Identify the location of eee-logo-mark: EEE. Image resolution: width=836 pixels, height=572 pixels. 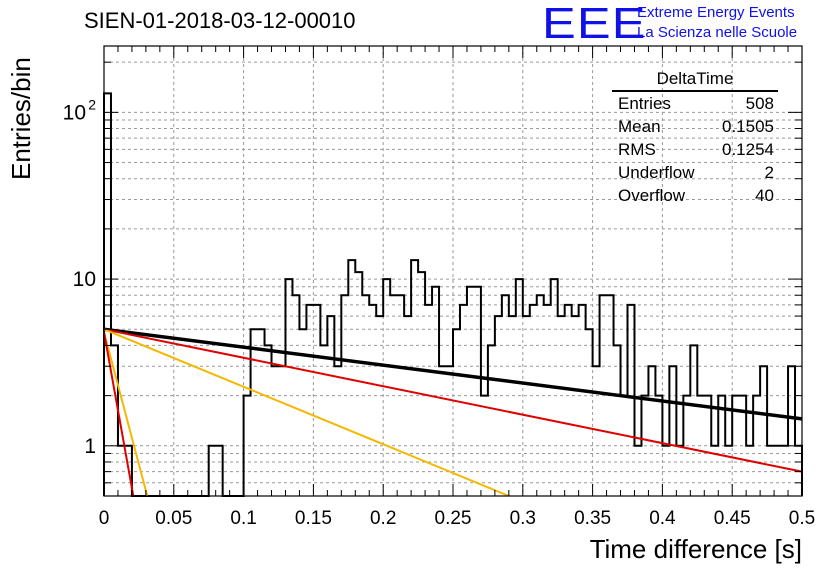
(594, 24).